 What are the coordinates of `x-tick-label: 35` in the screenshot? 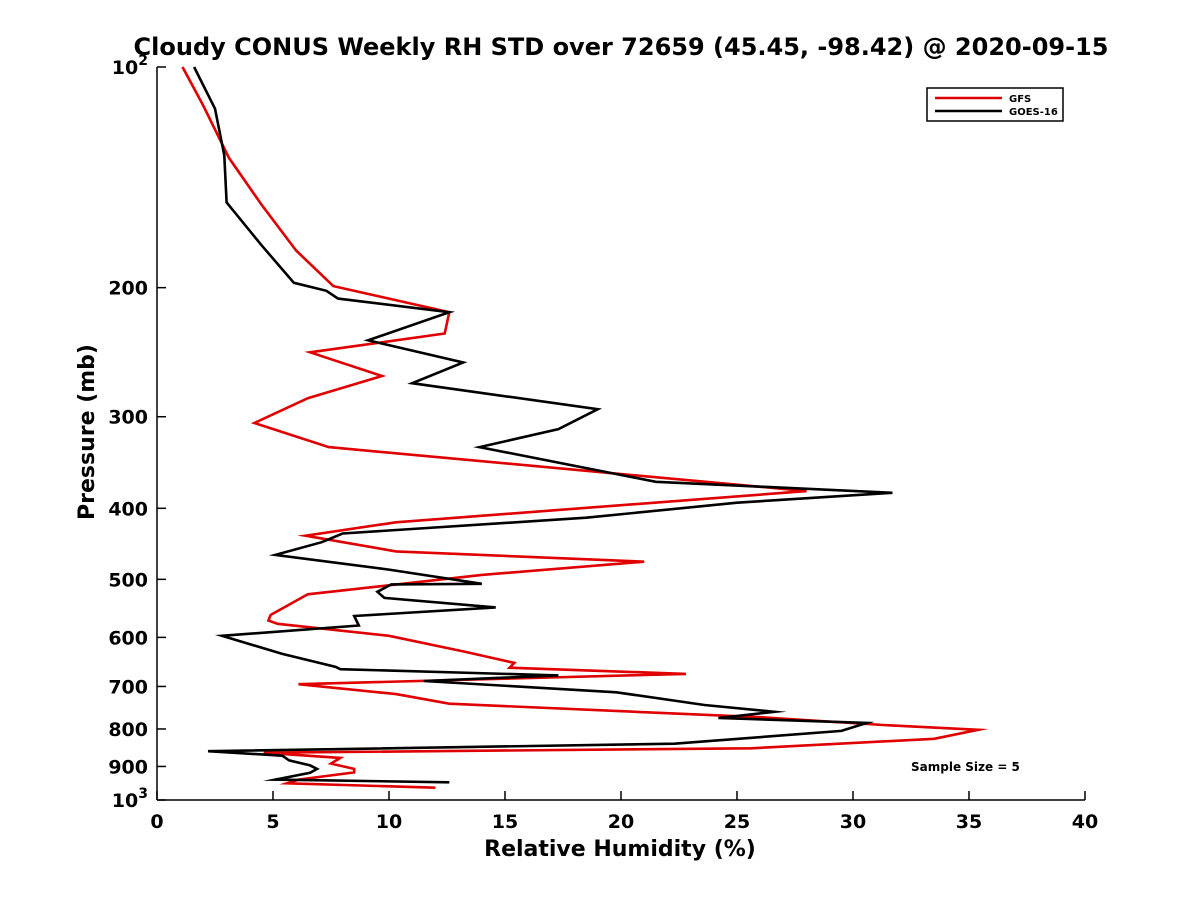 It's located at (969, 822).